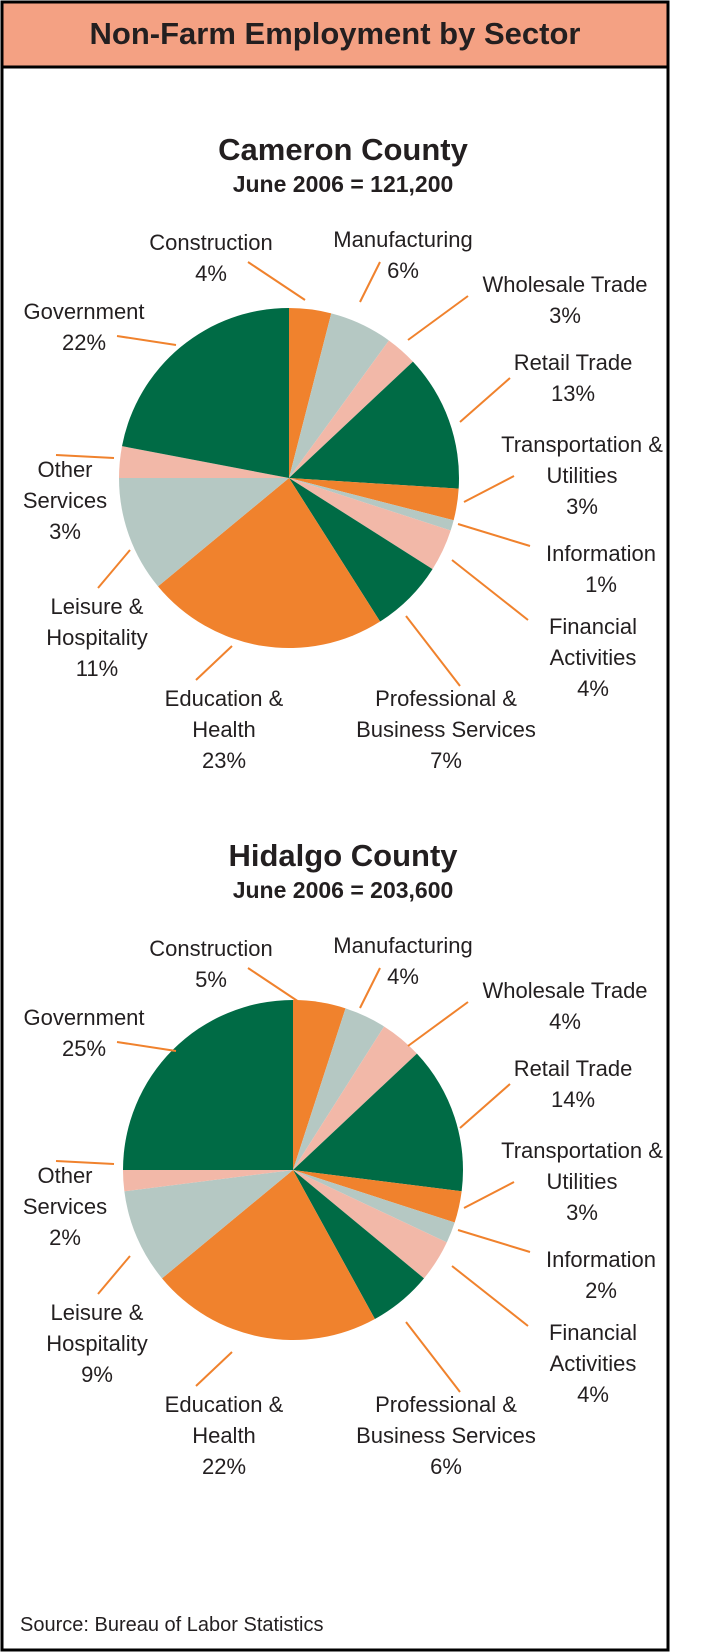  I want to click on value-label: 7%, so click(446, 760).